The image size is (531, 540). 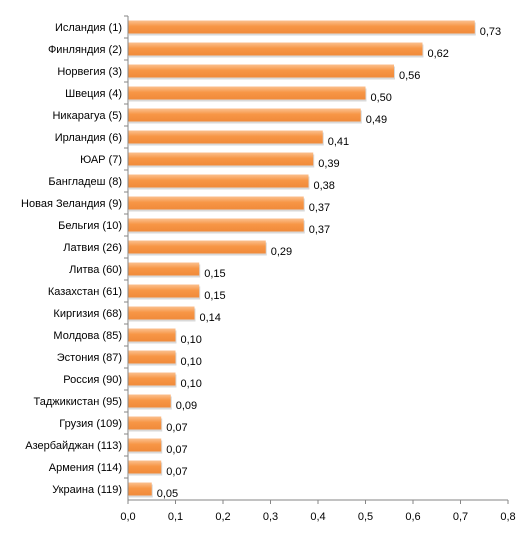 I want to click on value-label: 0,50, so click(x=381, y=98).